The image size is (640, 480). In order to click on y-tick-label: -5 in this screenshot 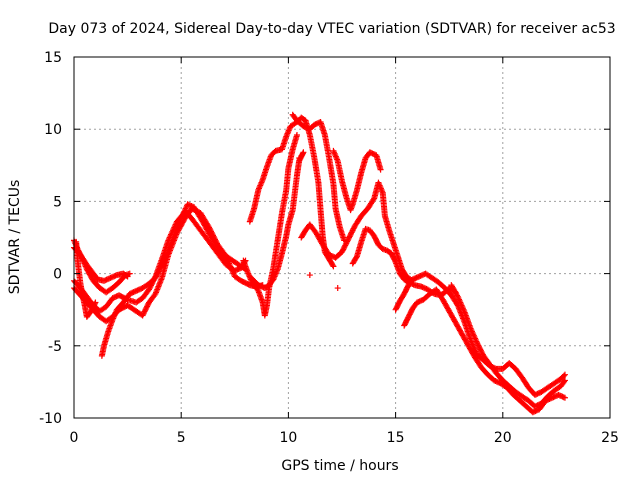, I will do `click(55, 347)`.